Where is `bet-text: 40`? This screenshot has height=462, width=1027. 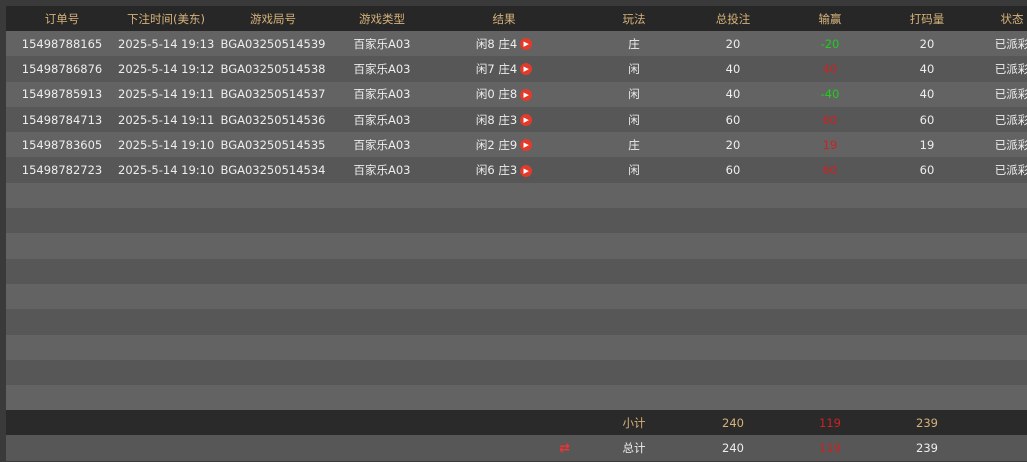 bet-text: 40 is located at coordinates (733, 68).